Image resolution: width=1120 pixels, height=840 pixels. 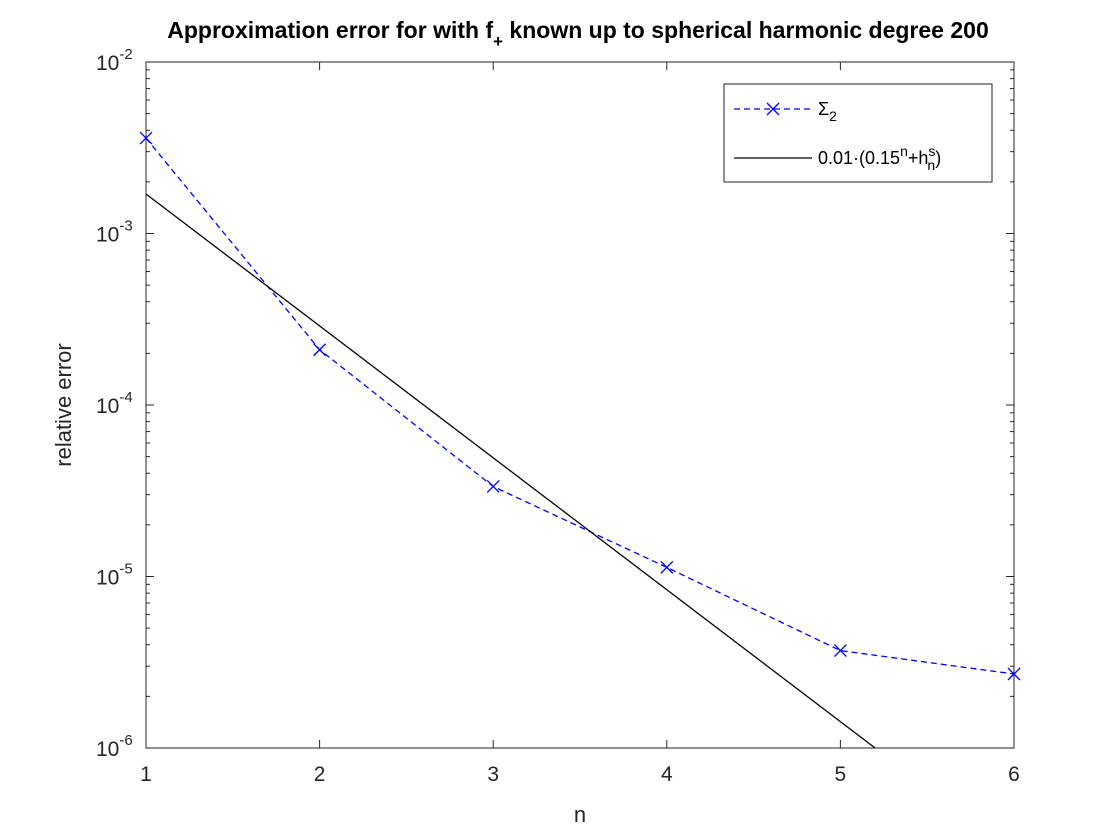 I want to click on x-tick-label: 2, so click(x=320, y=774).